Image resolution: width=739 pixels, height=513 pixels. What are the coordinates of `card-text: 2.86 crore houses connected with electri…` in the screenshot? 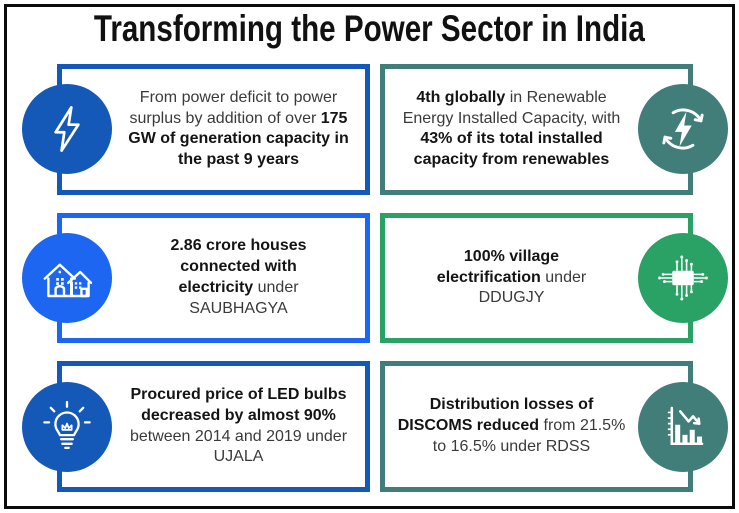 It's located at (238, 277).